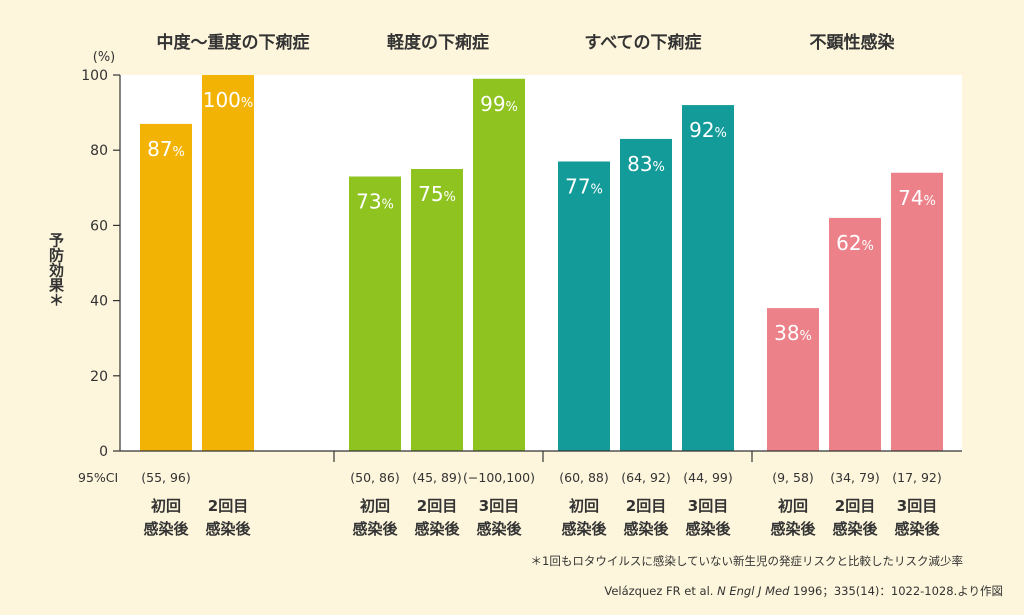 This screenshot has width=1024, height=615. Describe the element at coordinates (660, 591) in the screenshot. I see `source-prefix: Velázquez FR et al.` at that location.